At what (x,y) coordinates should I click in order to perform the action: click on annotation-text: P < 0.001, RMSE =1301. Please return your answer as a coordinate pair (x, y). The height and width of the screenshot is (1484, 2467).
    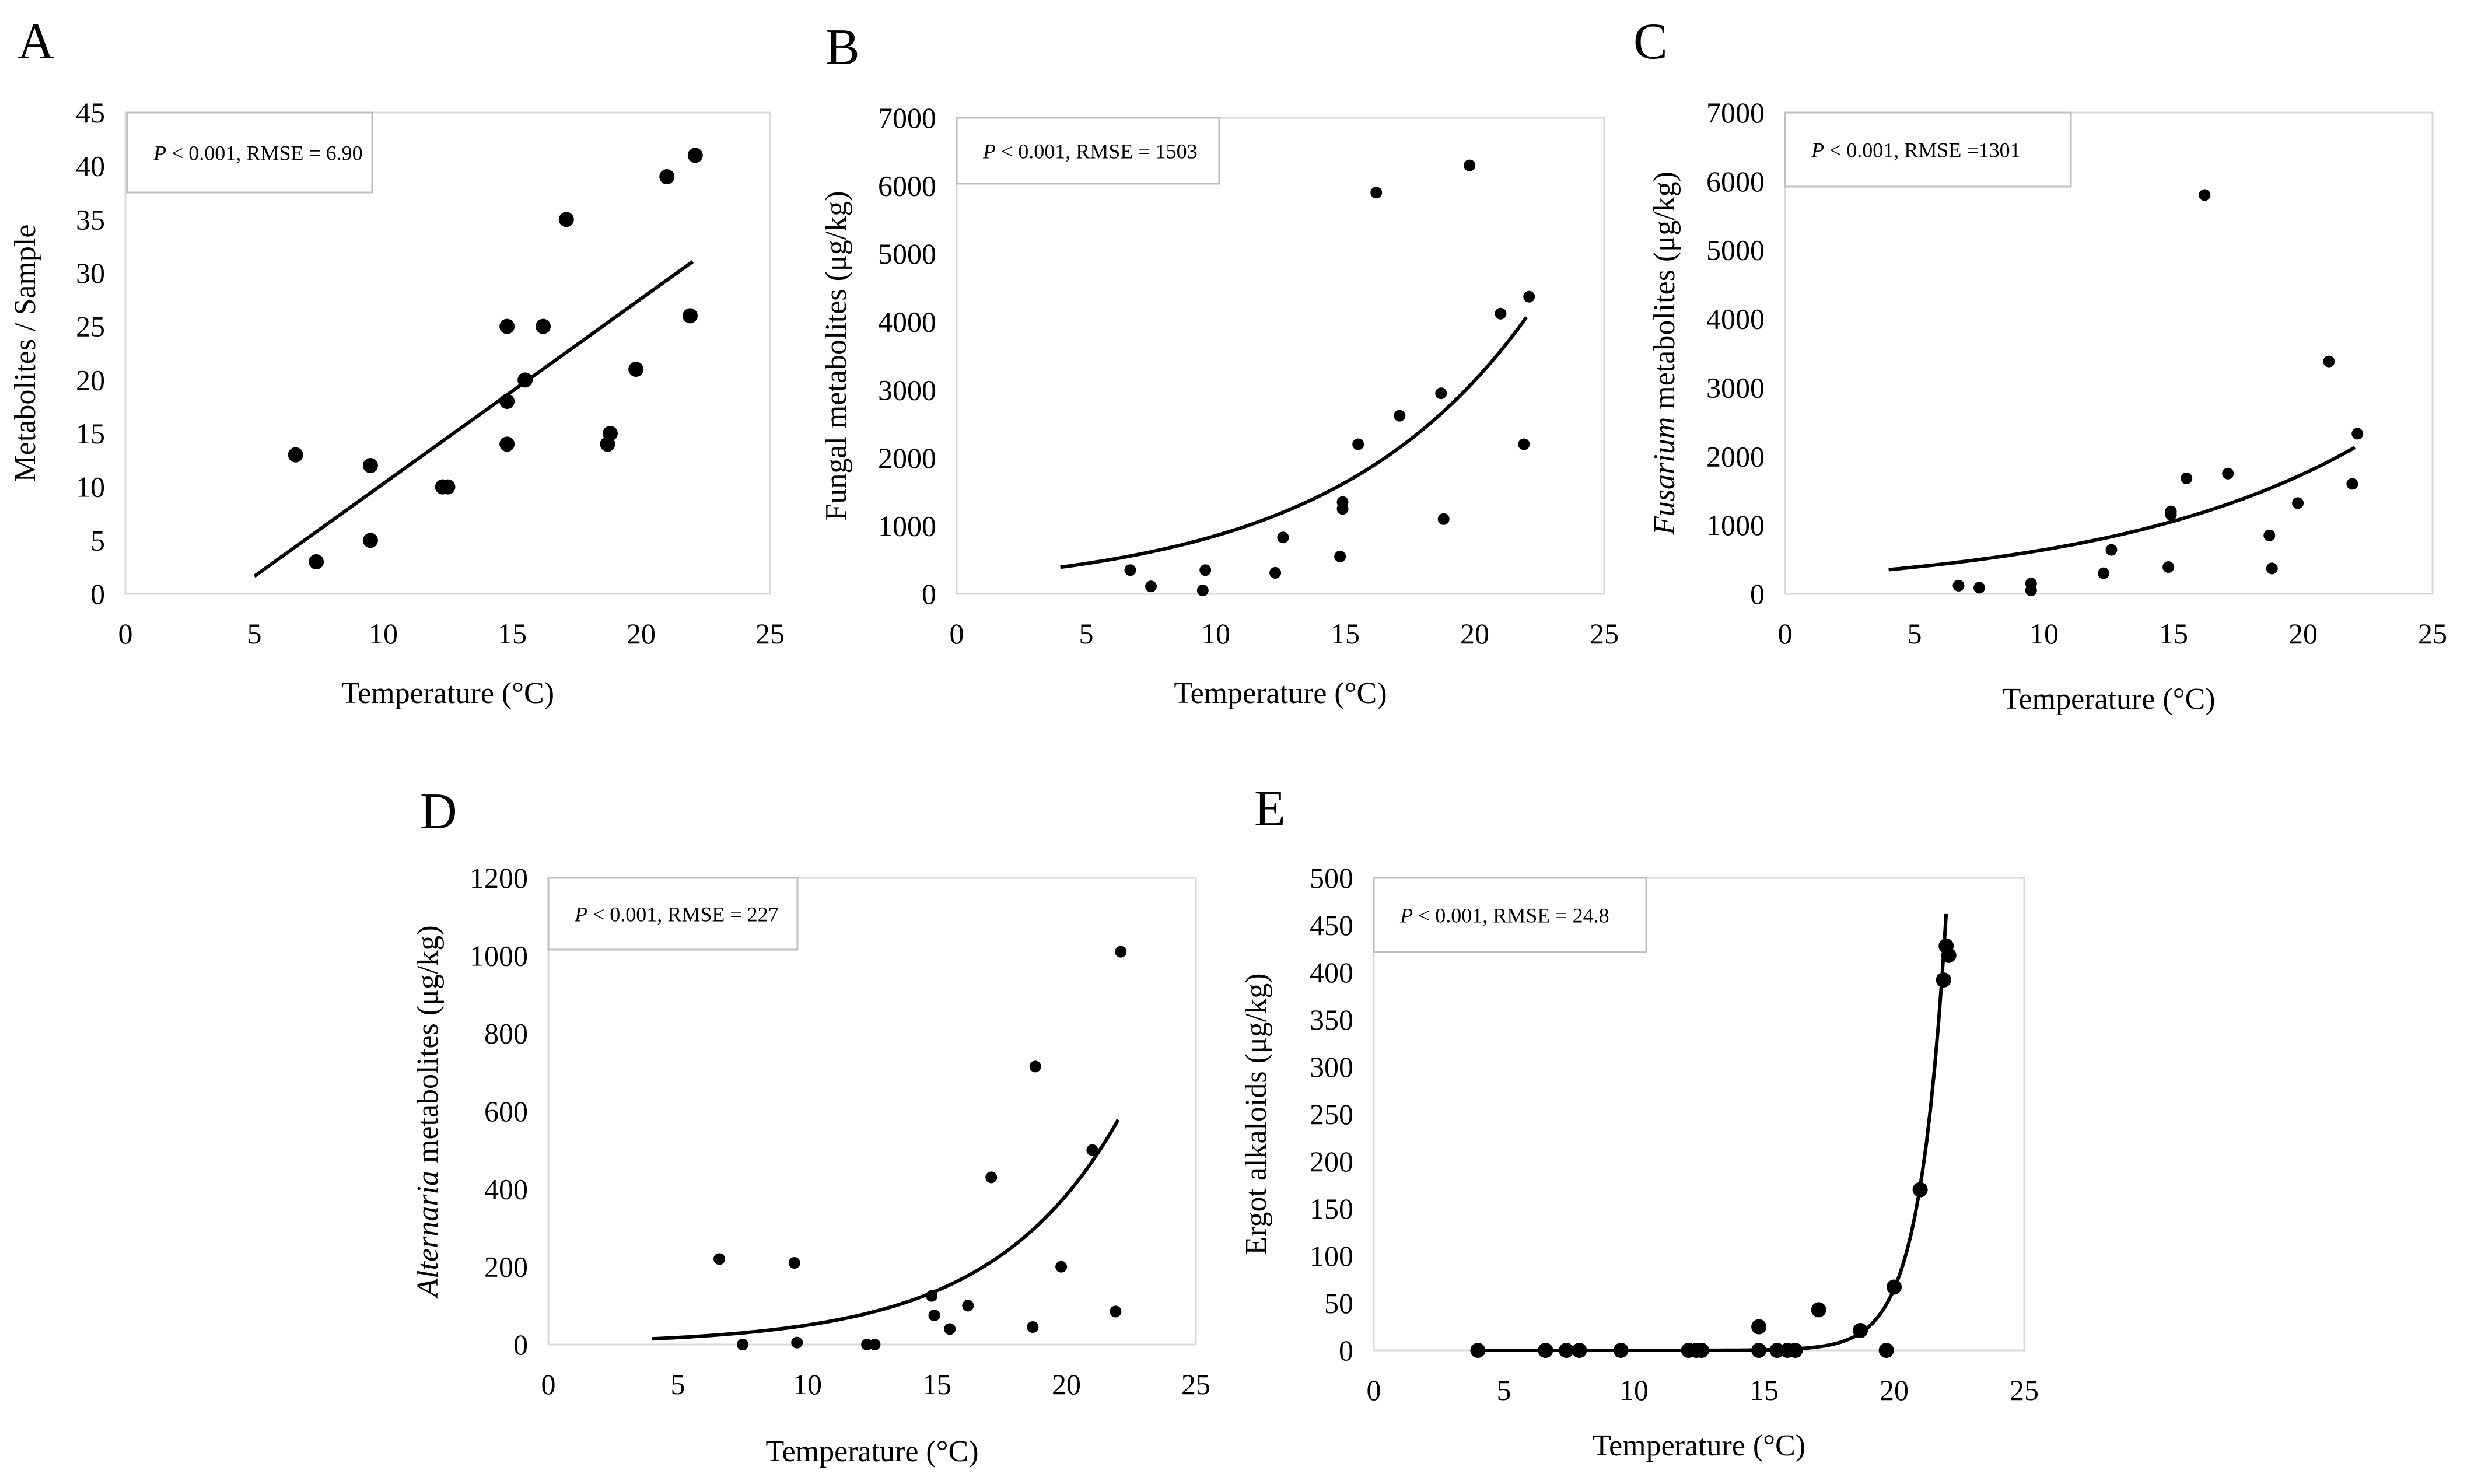
    Looking at the image, I should click on (1916, 150).